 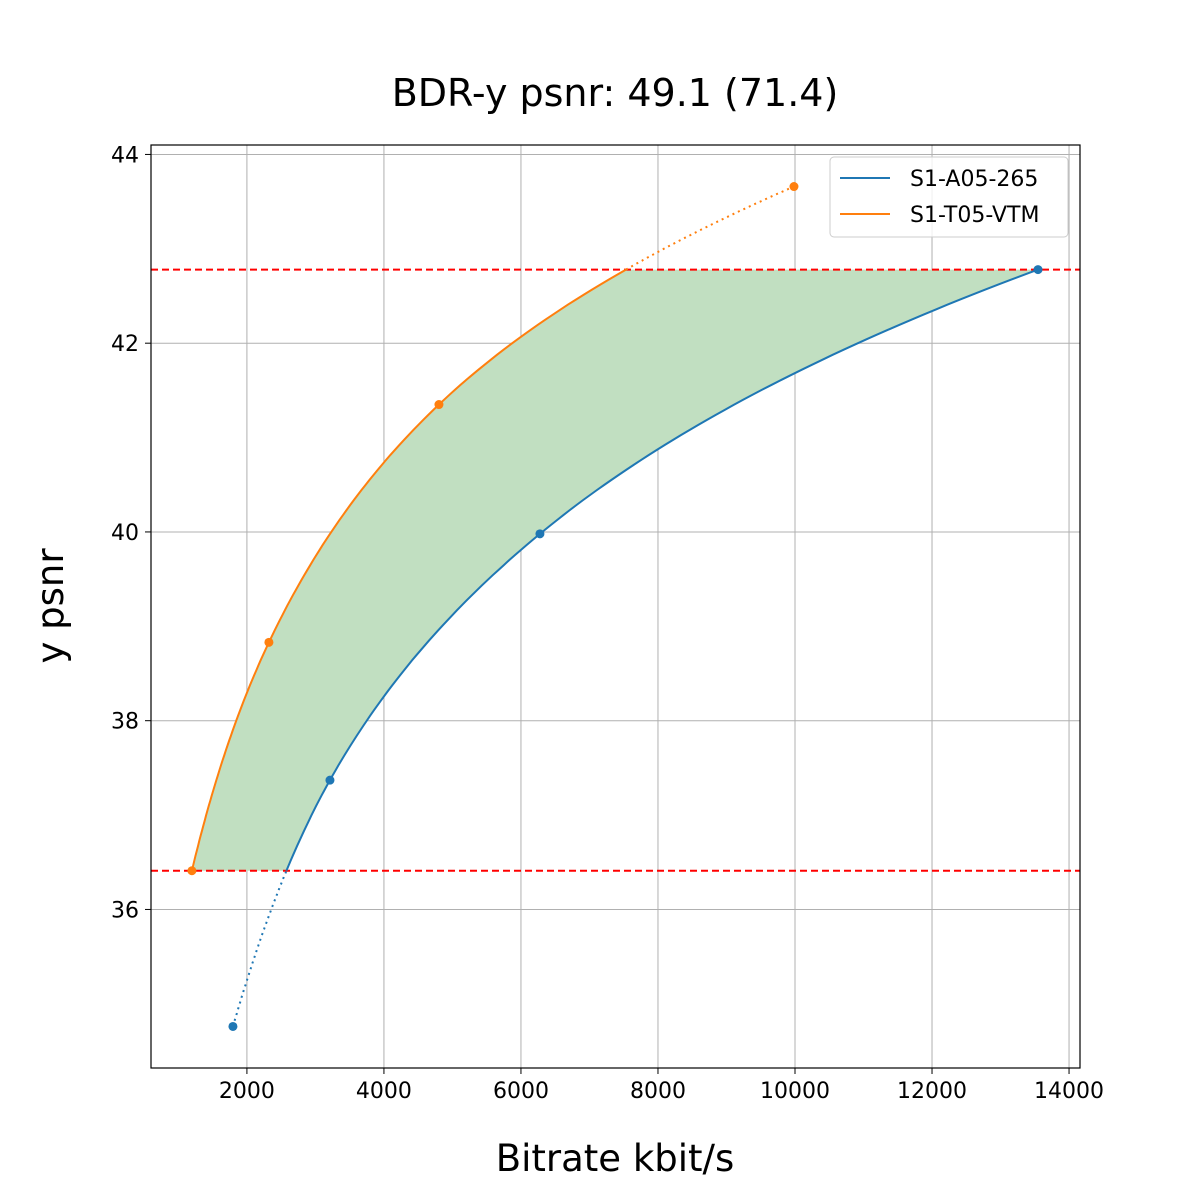 I want to click on x-tick-label: 14000, so click(x=1069, y=1091).